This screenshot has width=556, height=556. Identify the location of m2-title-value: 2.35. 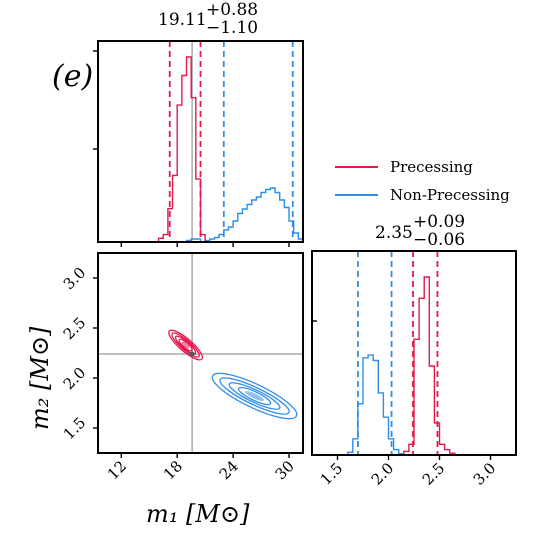
(394, 233).